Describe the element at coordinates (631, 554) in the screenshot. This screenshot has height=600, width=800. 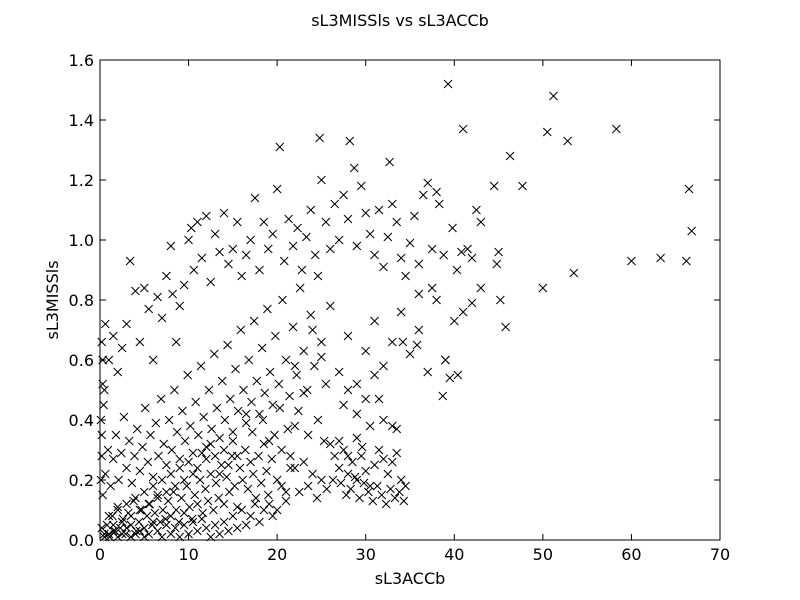
I see `x-tick-label: 60` at that location.